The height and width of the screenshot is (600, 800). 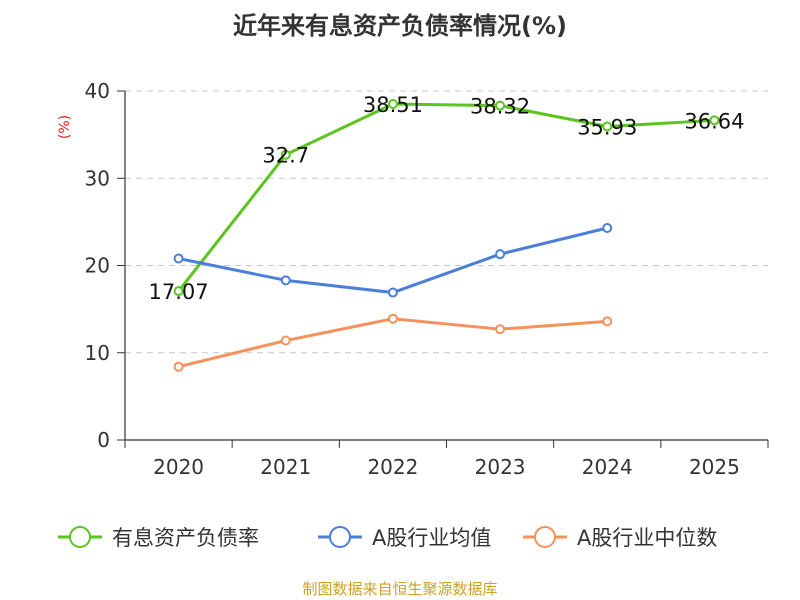 I want to click on legend: 有息资产负债率 A股行业均值 A股行业中位数, so click(x=387, y=538).